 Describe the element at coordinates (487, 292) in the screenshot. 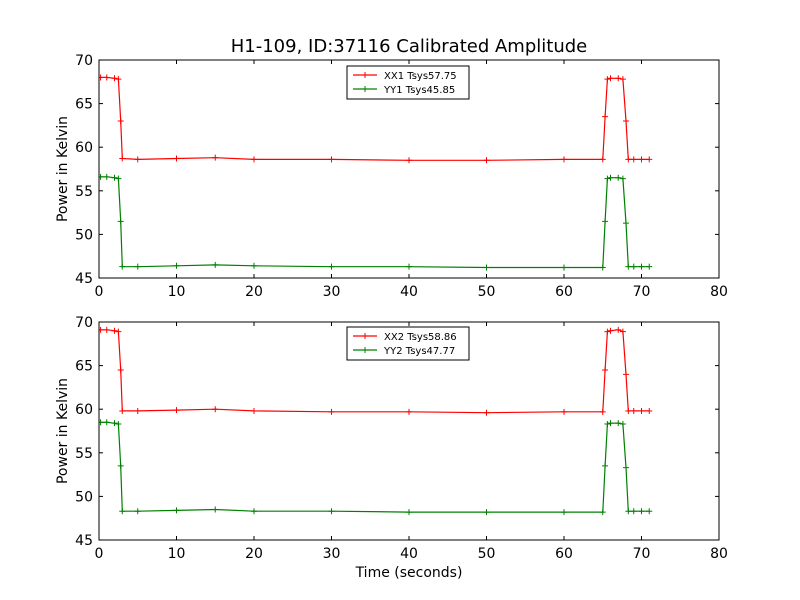

I see `x-tick-label: 50` at that location.